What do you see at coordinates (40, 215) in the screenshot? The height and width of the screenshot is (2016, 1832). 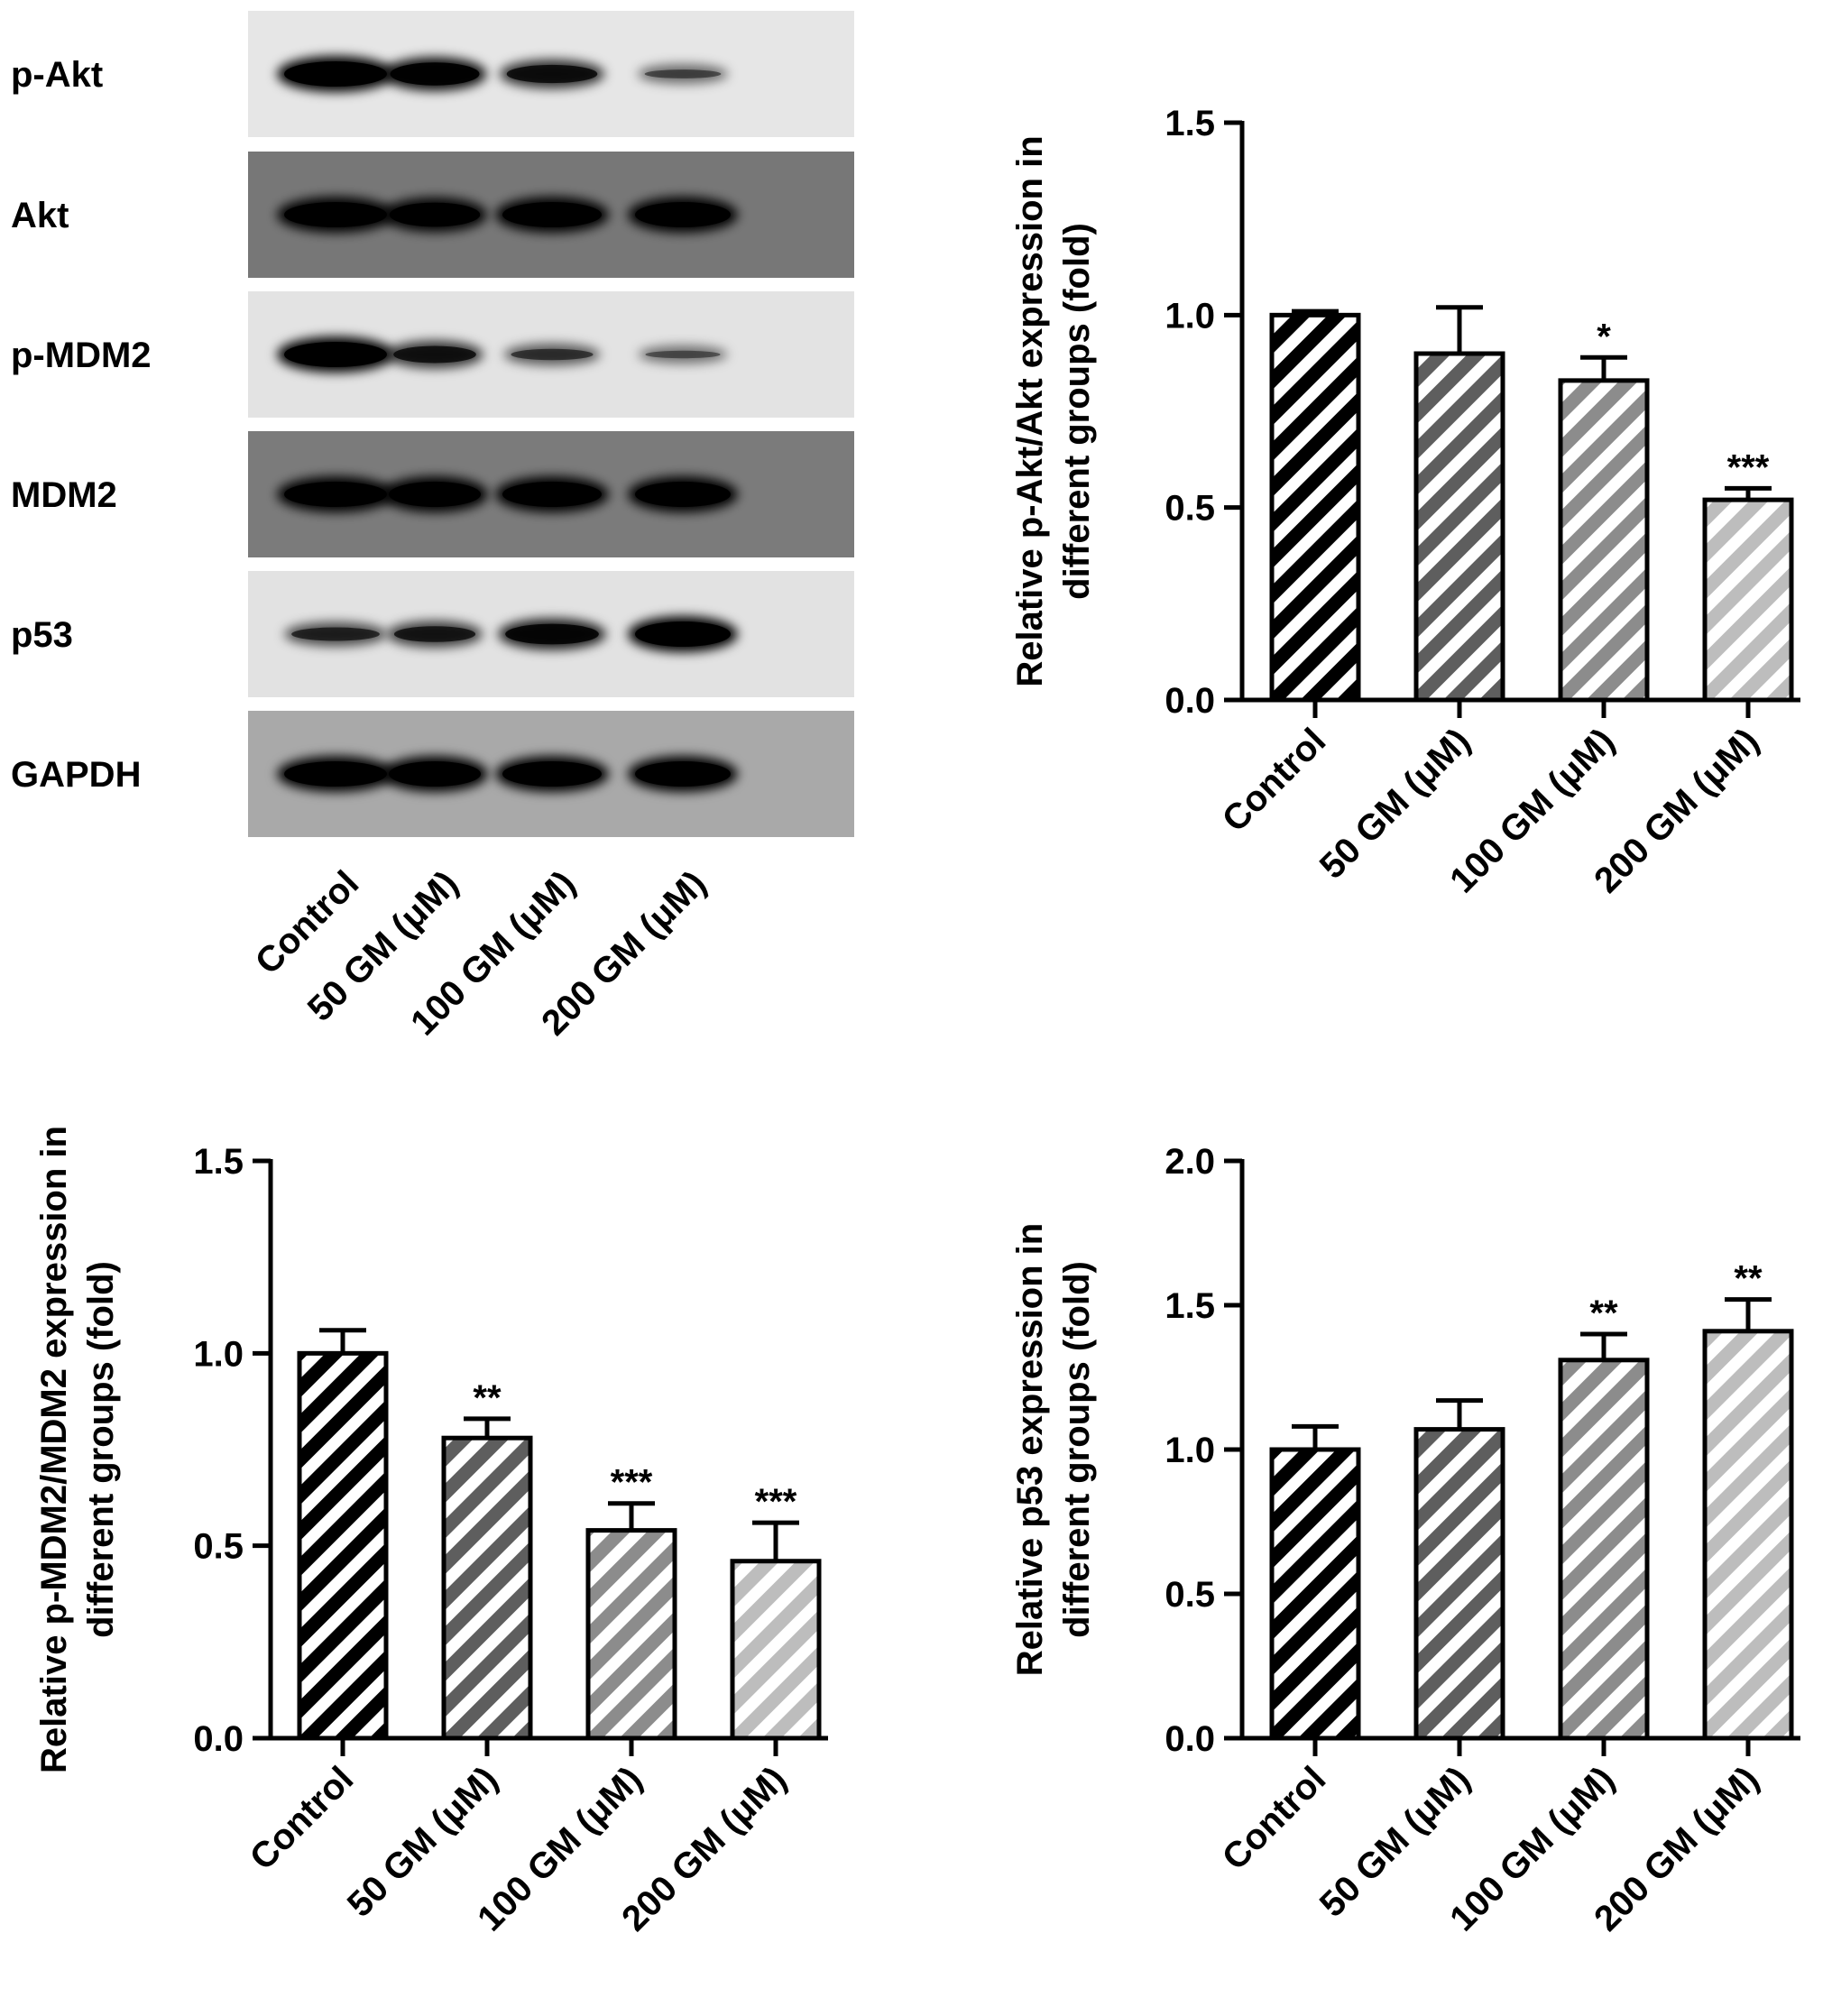 I see `blot-row-label: Akt` at bounding box center [40, 215].